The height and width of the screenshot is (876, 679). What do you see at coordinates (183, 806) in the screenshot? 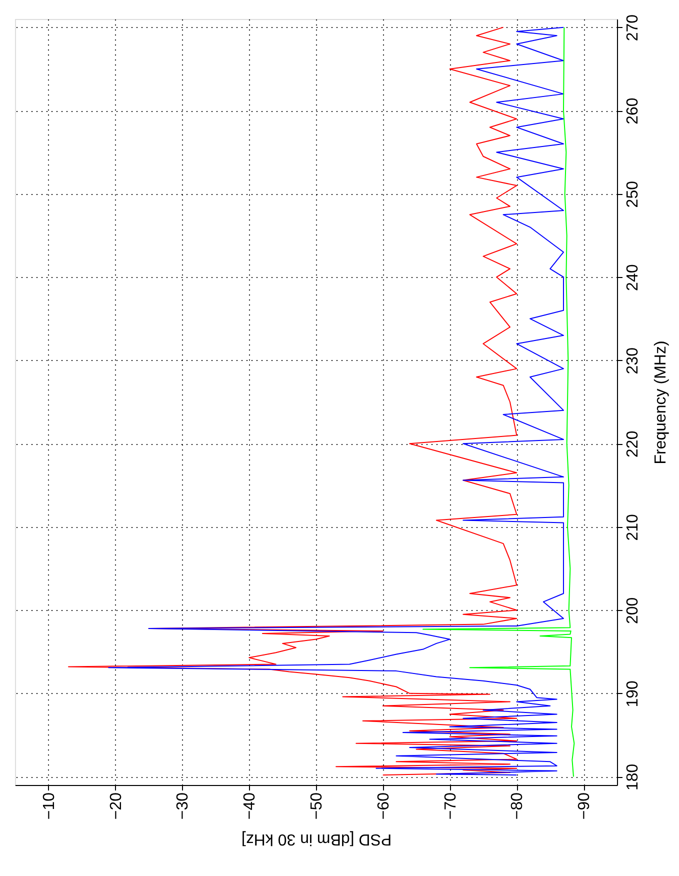
I see `x-tick-label: −30` at bounding box center [183, 806].